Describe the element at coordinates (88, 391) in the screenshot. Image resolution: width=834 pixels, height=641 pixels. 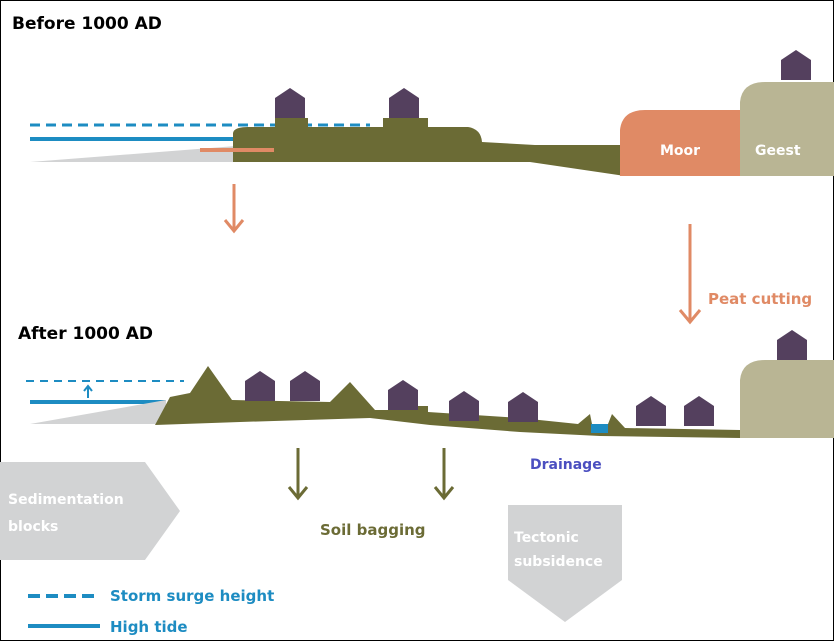
I see `rise-arrow` at that location.